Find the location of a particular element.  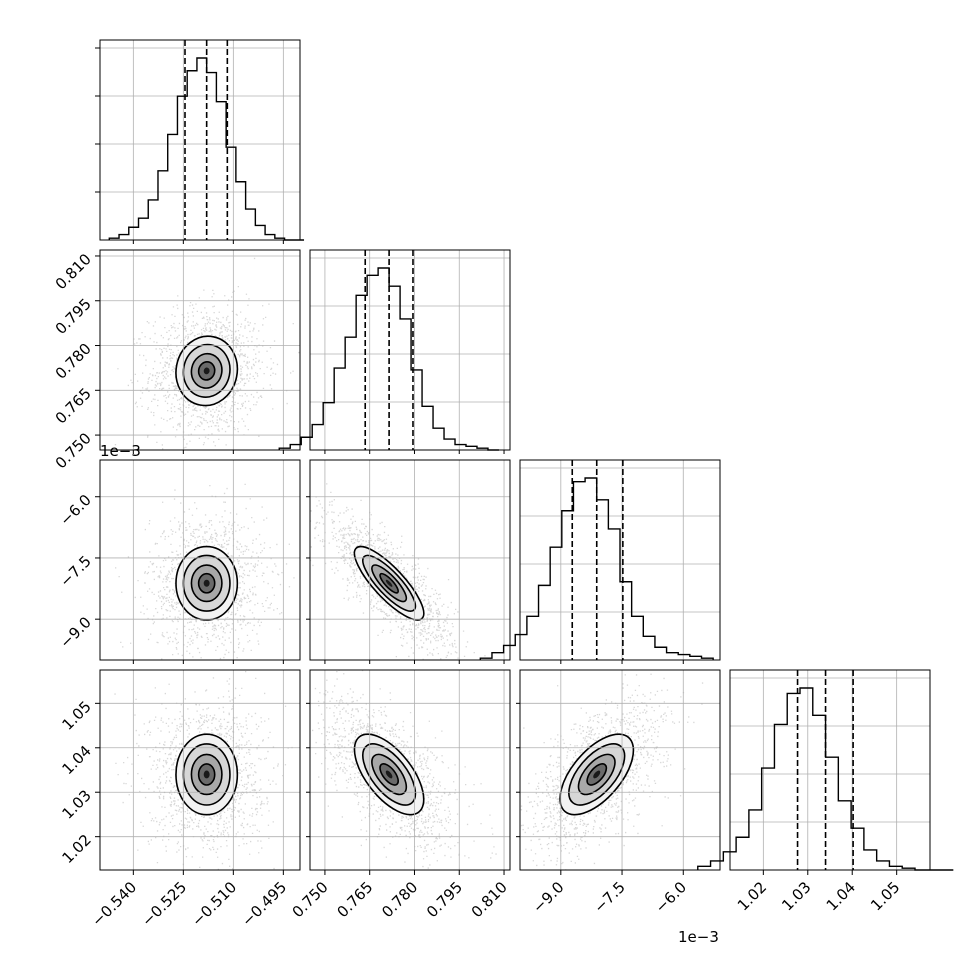

x-tick-label: 1.02 is located at coordinates (752, 896).